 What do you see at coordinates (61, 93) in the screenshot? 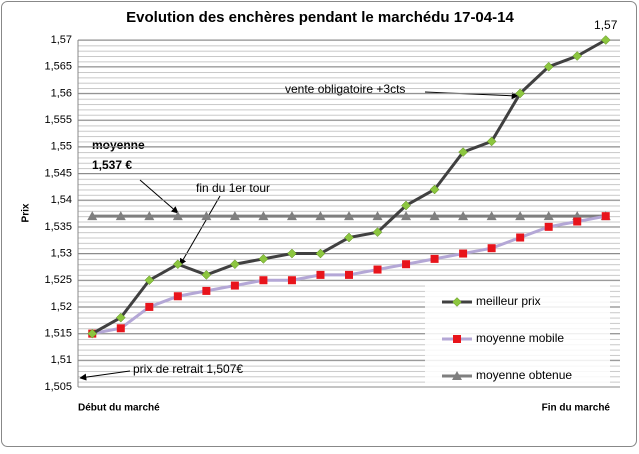
I see `y-tick-label: 1,56` at bounding box center [61, 93].